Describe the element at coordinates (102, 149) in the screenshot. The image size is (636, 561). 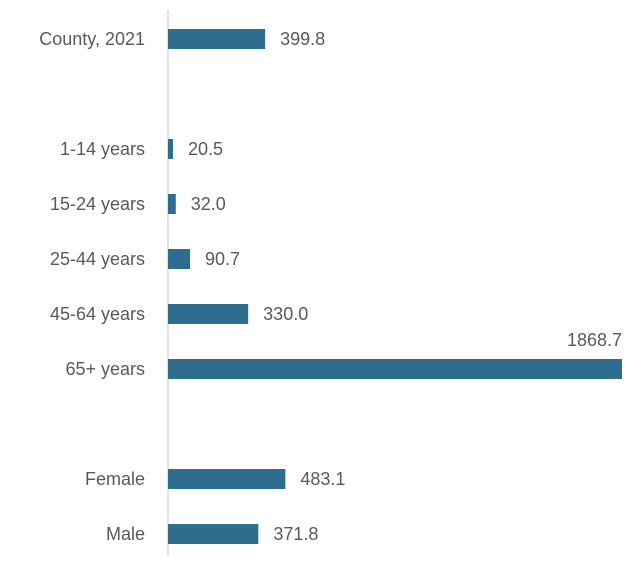
I see `category-label: 1-14 years` at that location.